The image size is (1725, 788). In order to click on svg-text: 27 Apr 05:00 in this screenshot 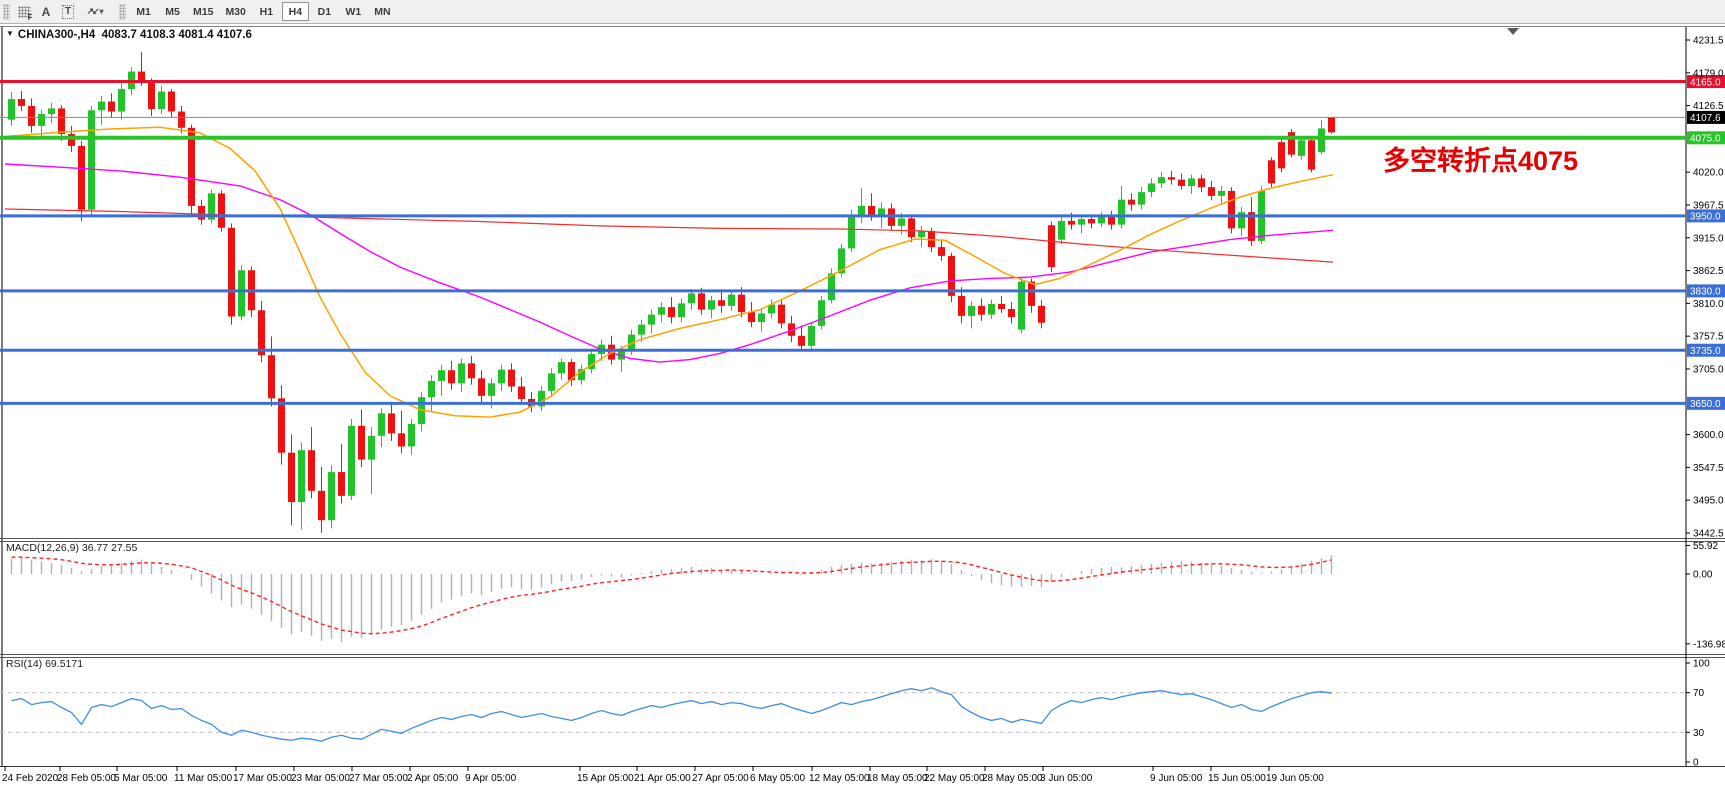, I will do `click(720, 778)`.